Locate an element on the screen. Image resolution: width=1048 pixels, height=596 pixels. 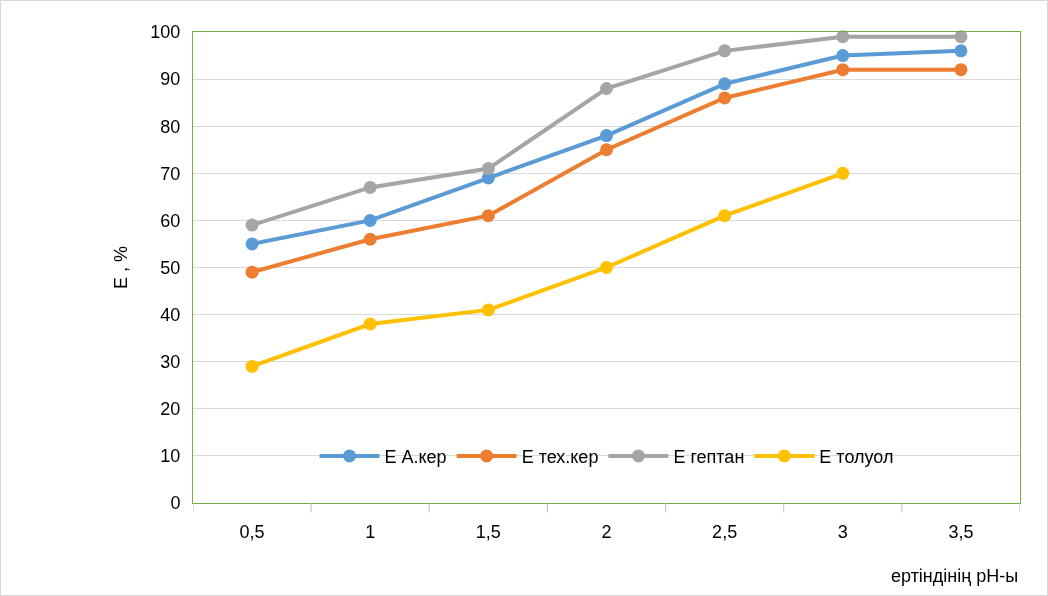
y-tick-label: 100 is located at coordinates (165, 32).